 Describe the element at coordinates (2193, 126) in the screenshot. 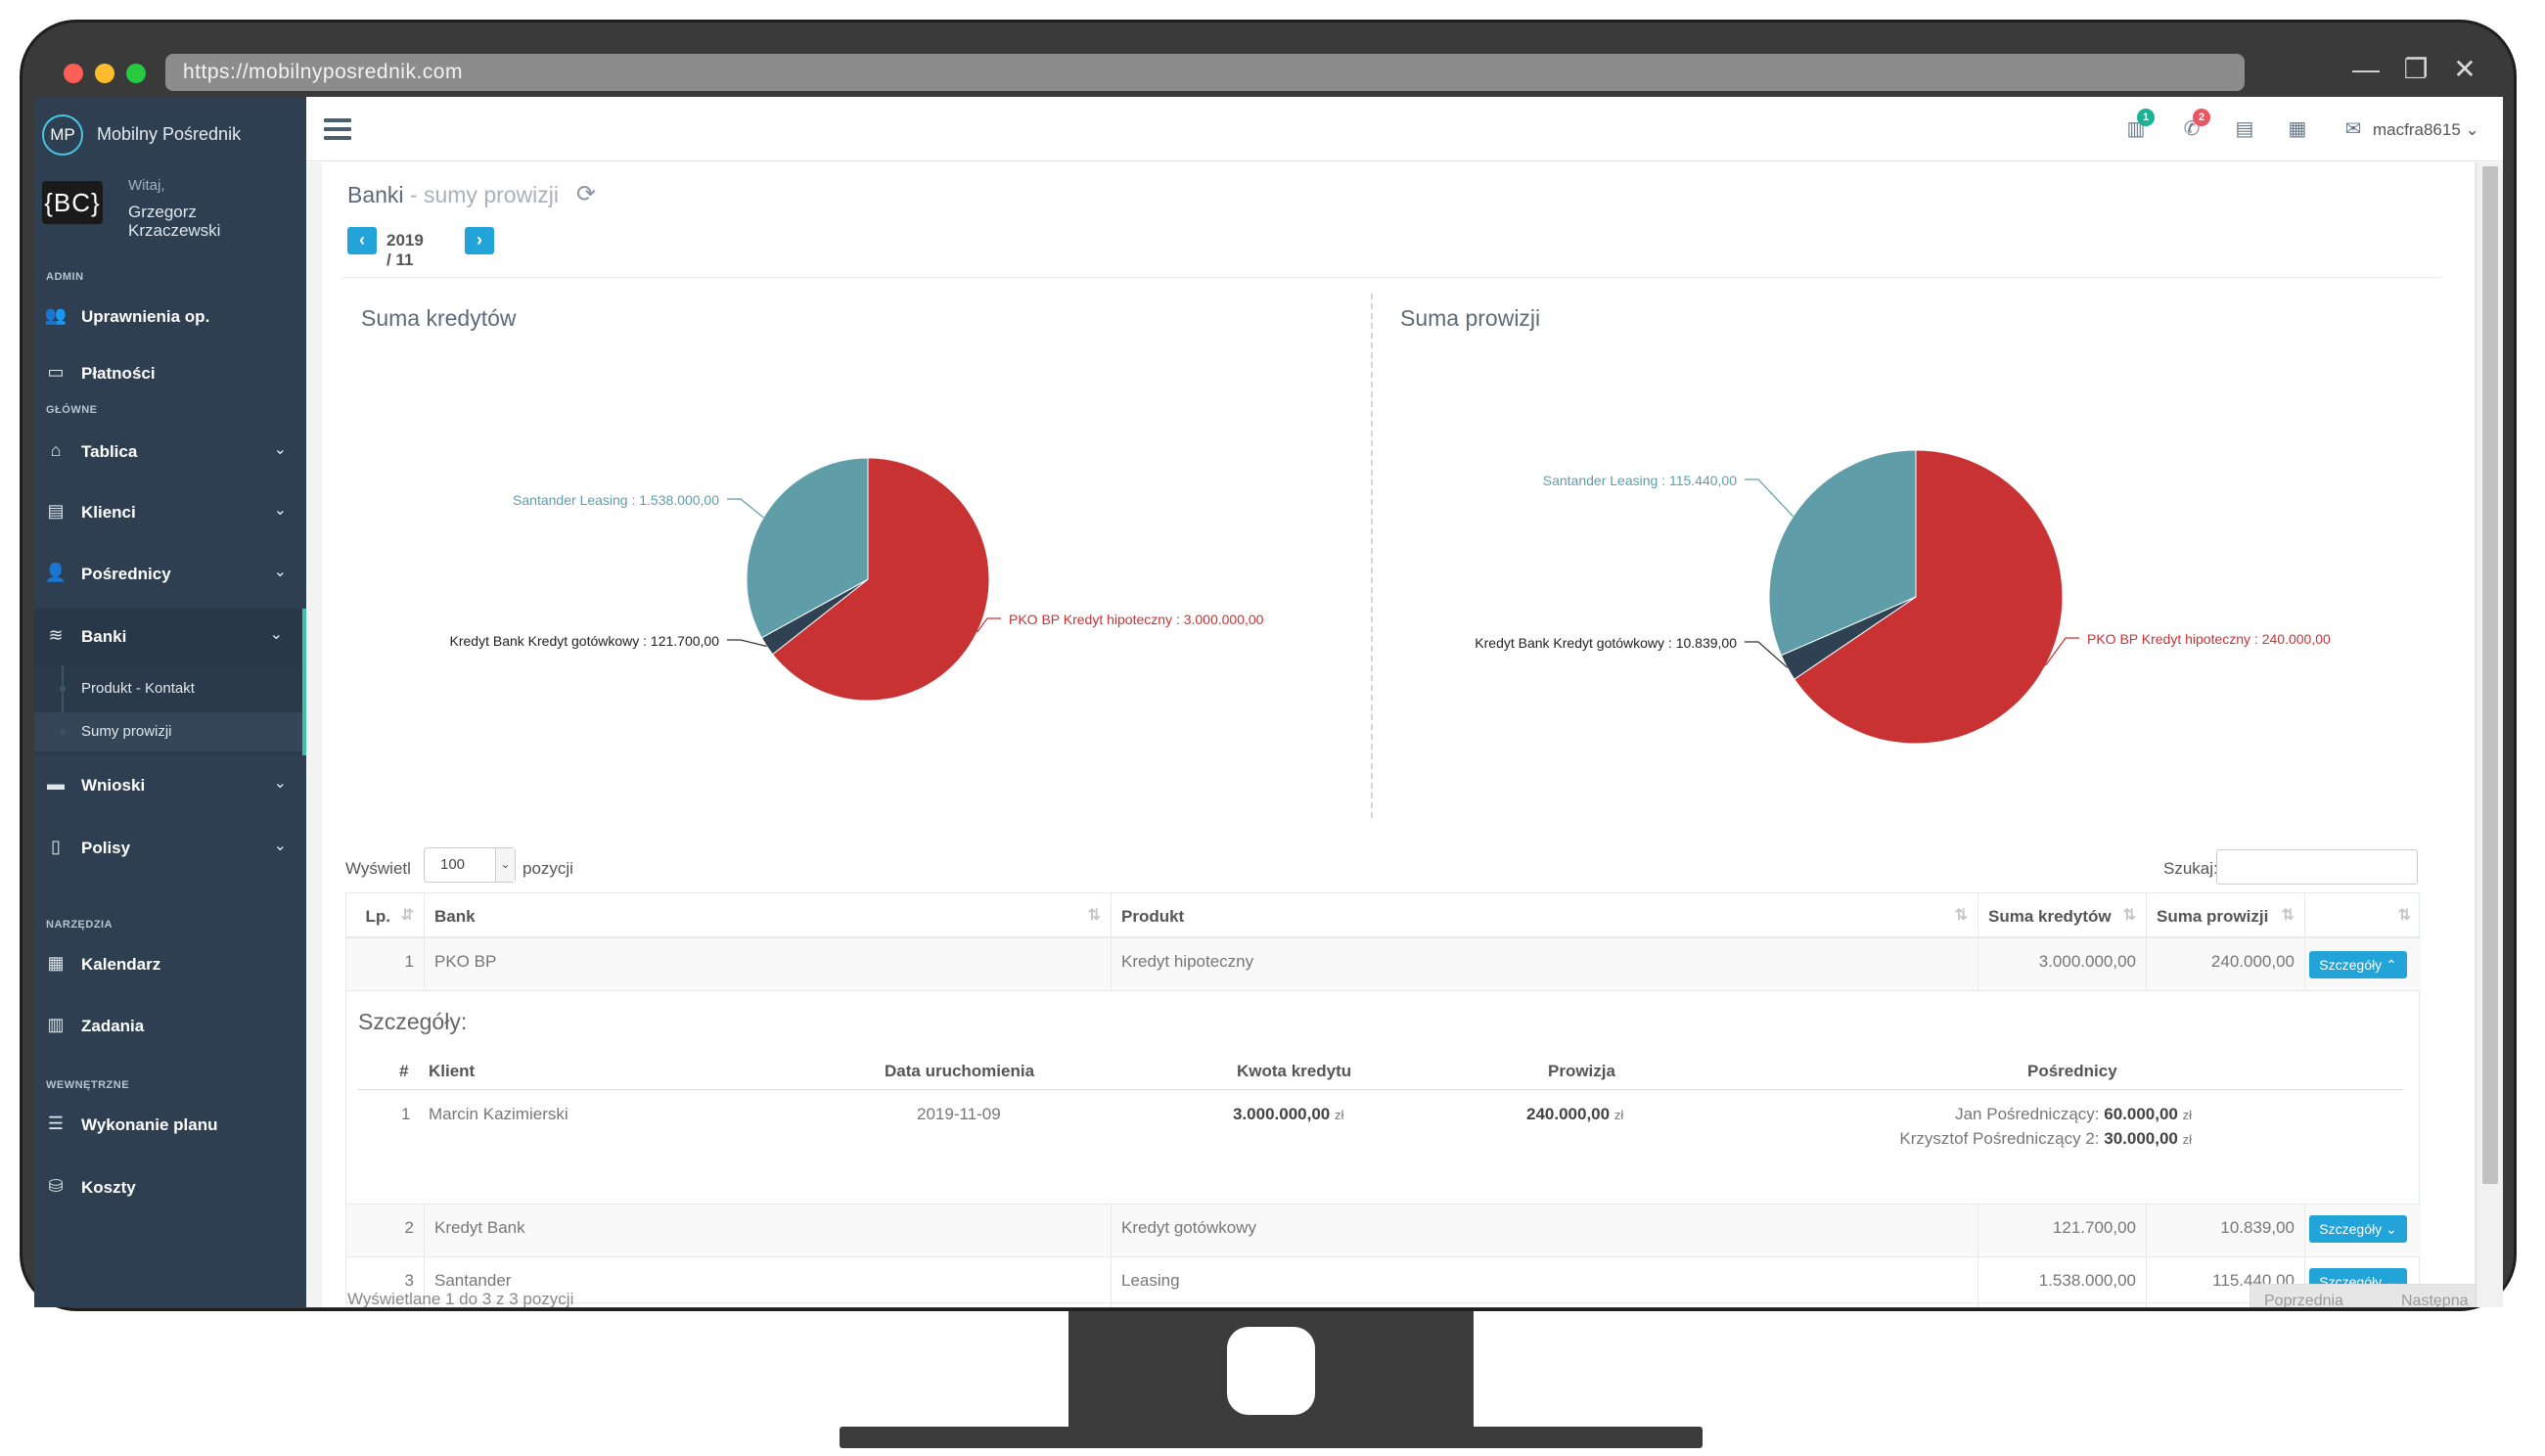

I see `phone-icon: ✆ 2` at that location.